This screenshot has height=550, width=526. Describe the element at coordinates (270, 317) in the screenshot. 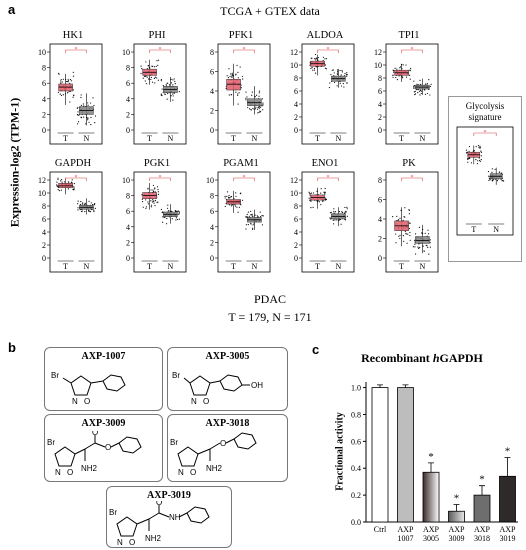

I see `panel-a-footer-counts: T = 179, N = 171` at that location.